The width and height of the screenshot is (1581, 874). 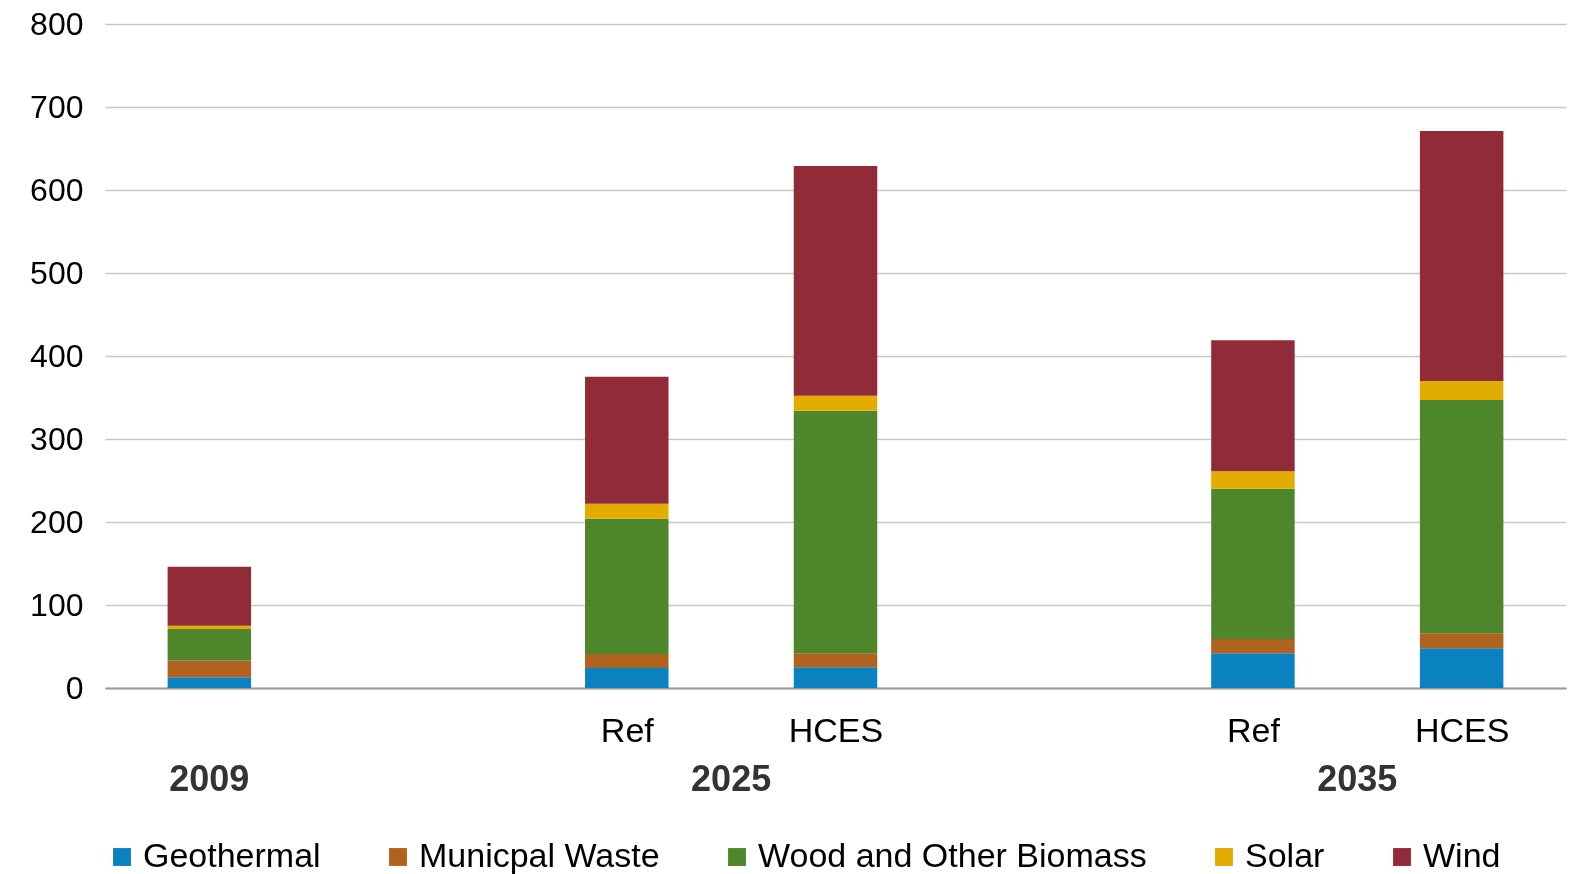 I want to click on y-tick-label: 600, so click(x=57, y=189).